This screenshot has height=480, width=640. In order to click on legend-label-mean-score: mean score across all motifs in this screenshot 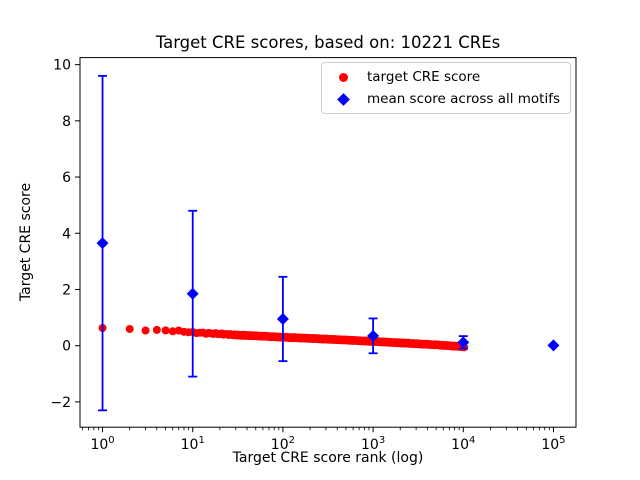, I will do `click(463, 99)`.